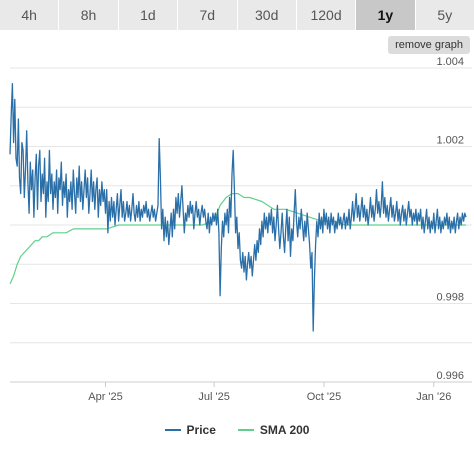 This screenshot has height=455, width=474. I want to click on legend-item-price: Price, so click(190, 430).